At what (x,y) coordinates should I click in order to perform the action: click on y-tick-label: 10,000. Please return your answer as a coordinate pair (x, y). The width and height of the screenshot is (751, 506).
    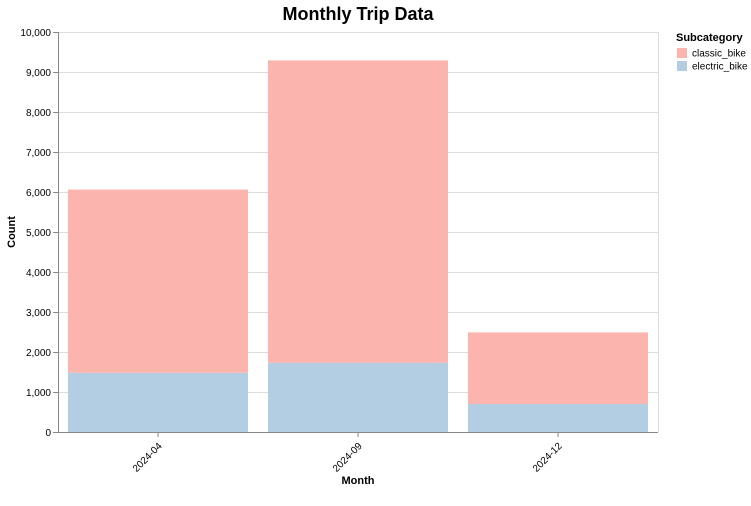
    Looking at the image, I should click on (35, 33).